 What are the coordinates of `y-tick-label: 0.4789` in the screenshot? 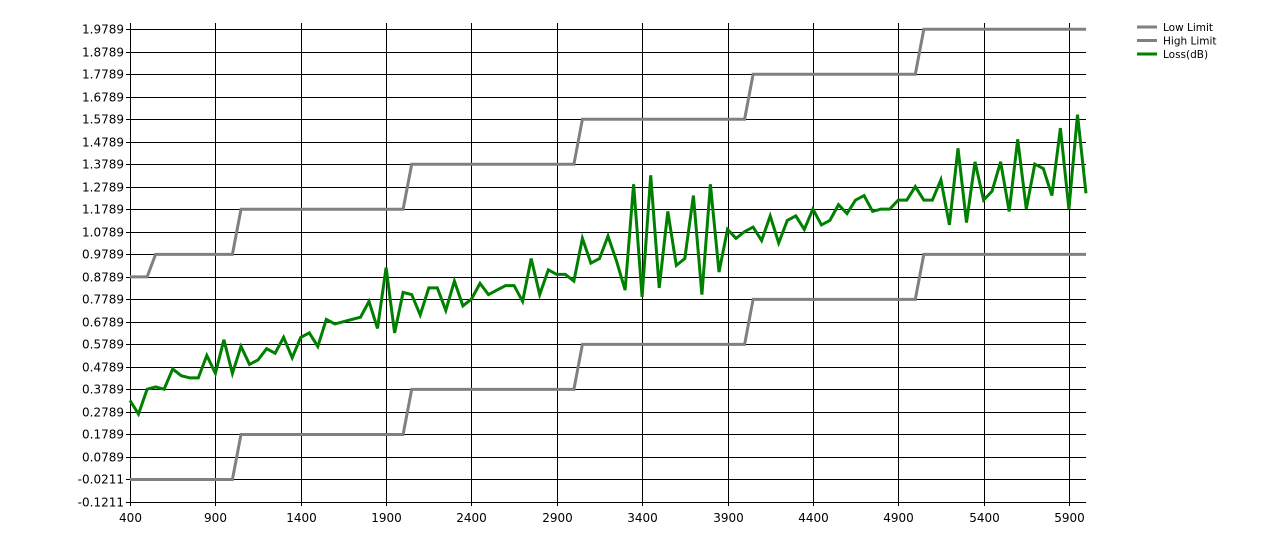 It's located at (103, 368).